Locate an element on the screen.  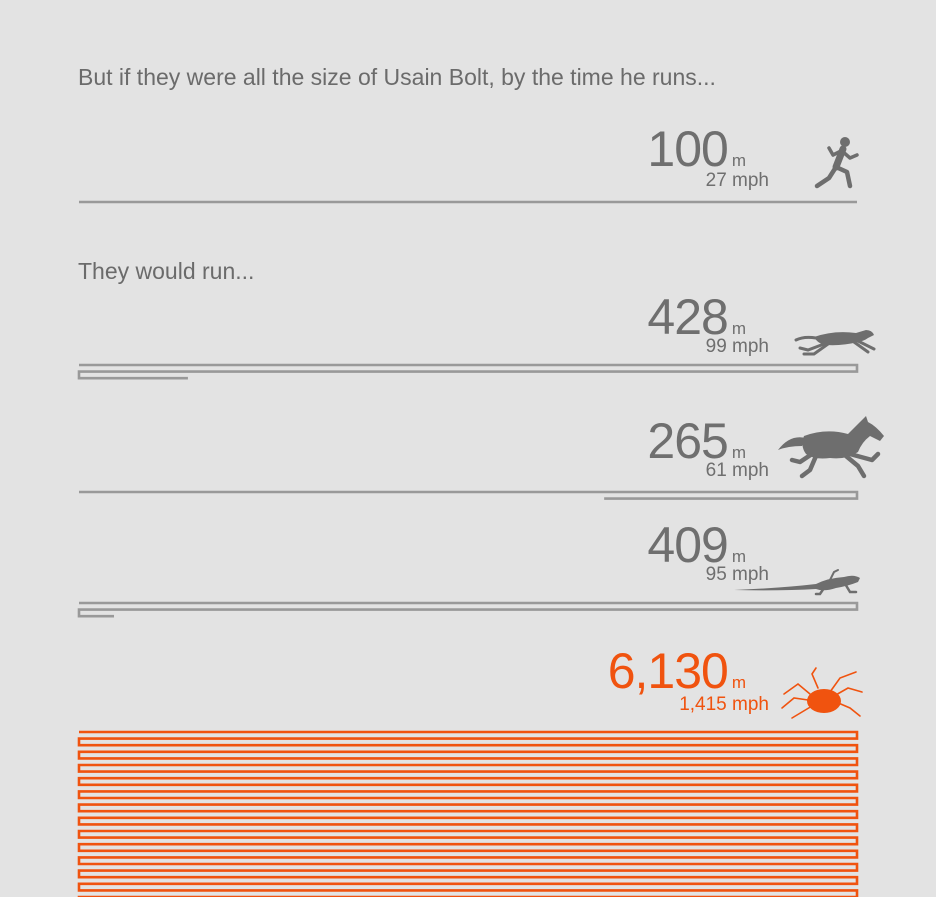
distance-value: 409 is located at coordinates (687, 545).